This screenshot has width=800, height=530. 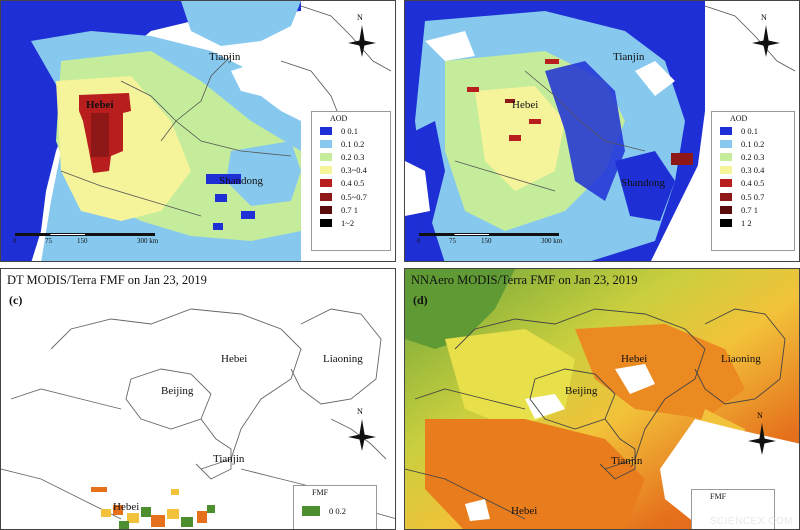 What do you see at coordinates (351, 222) in the screenshot?
I see `legend-item: 1~2` at bounding box center [351, 222].